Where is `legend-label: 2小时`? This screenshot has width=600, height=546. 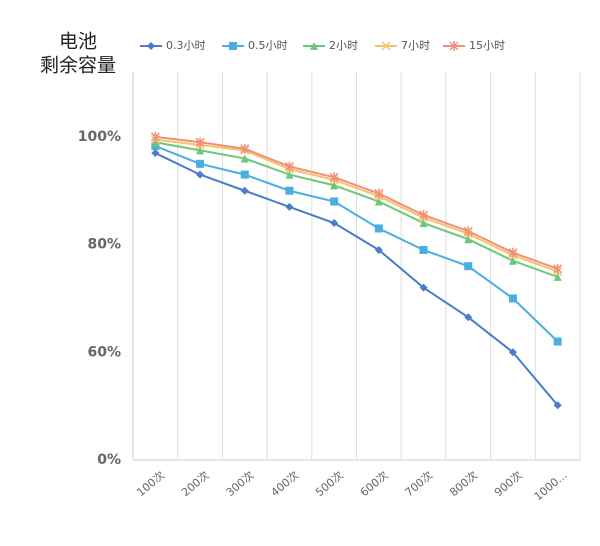 legend-label: 2小时 is located at coordinates (343, 45).